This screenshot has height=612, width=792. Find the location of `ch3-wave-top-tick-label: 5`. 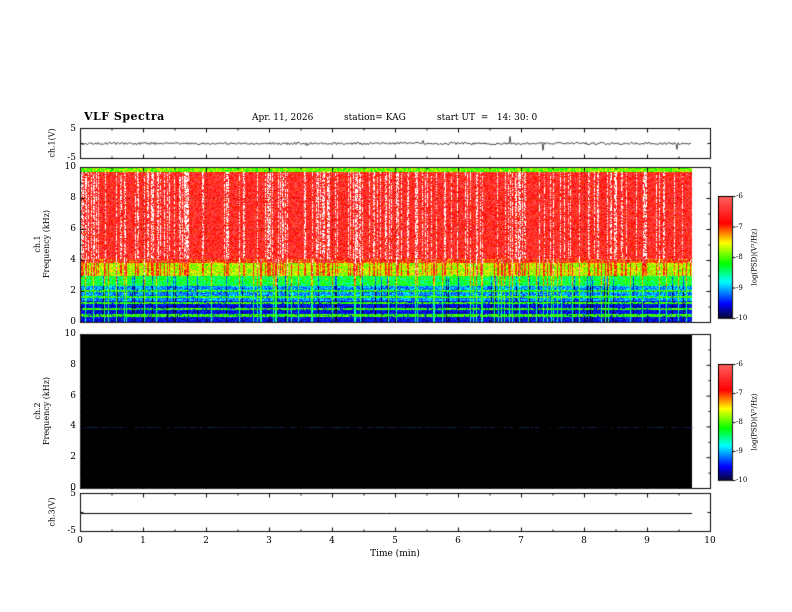

ch3-wave-top-tick-label: 5 is located at coordinates (73, 494).